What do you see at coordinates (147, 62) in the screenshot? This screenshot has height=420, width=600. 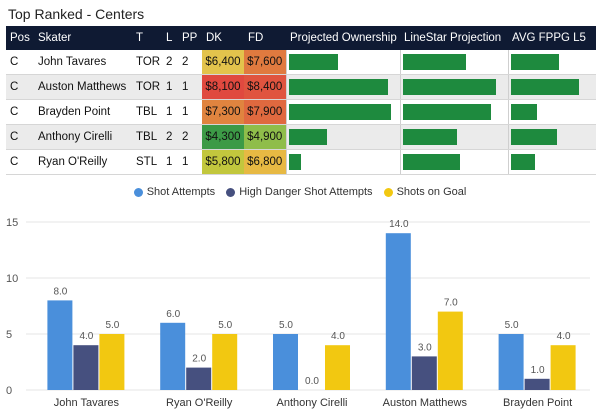 I see `cell-team: TOR` at bounding box center [147, 62].